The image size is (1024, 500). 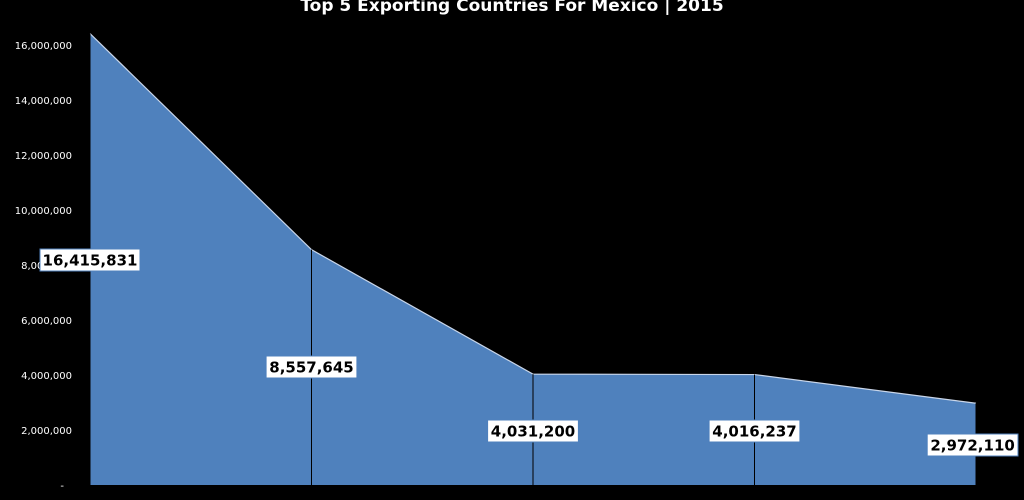 I want to click on data-label: 16,415,831, so click(x=90, y=260).